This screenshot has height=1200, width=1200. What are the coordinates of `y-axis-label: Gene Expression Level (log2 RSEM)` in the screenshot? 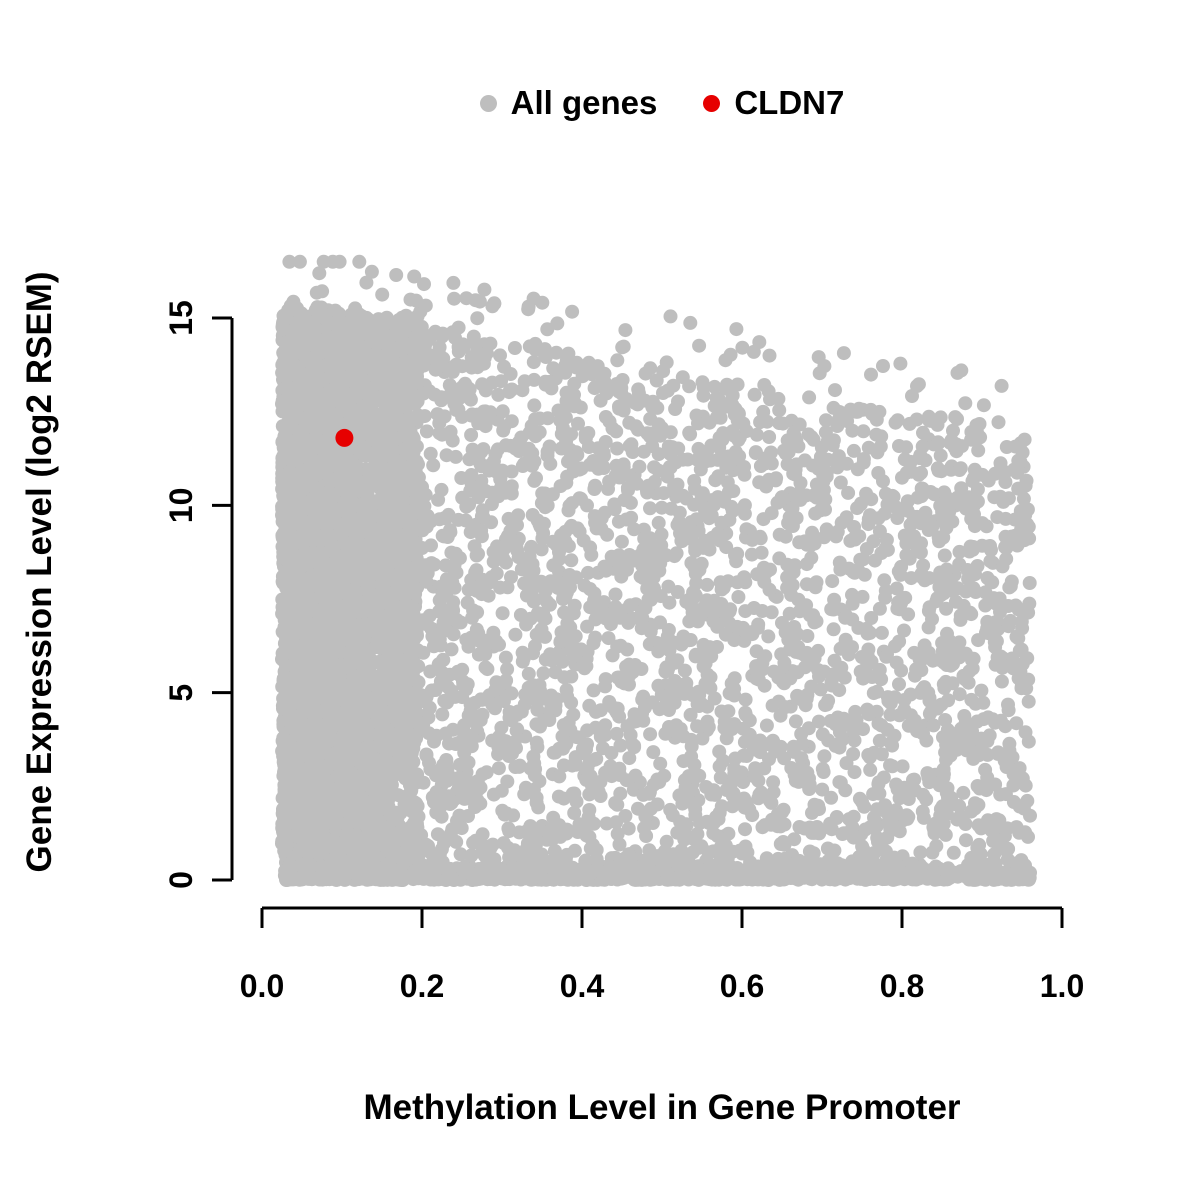 It's located at (39, 572).